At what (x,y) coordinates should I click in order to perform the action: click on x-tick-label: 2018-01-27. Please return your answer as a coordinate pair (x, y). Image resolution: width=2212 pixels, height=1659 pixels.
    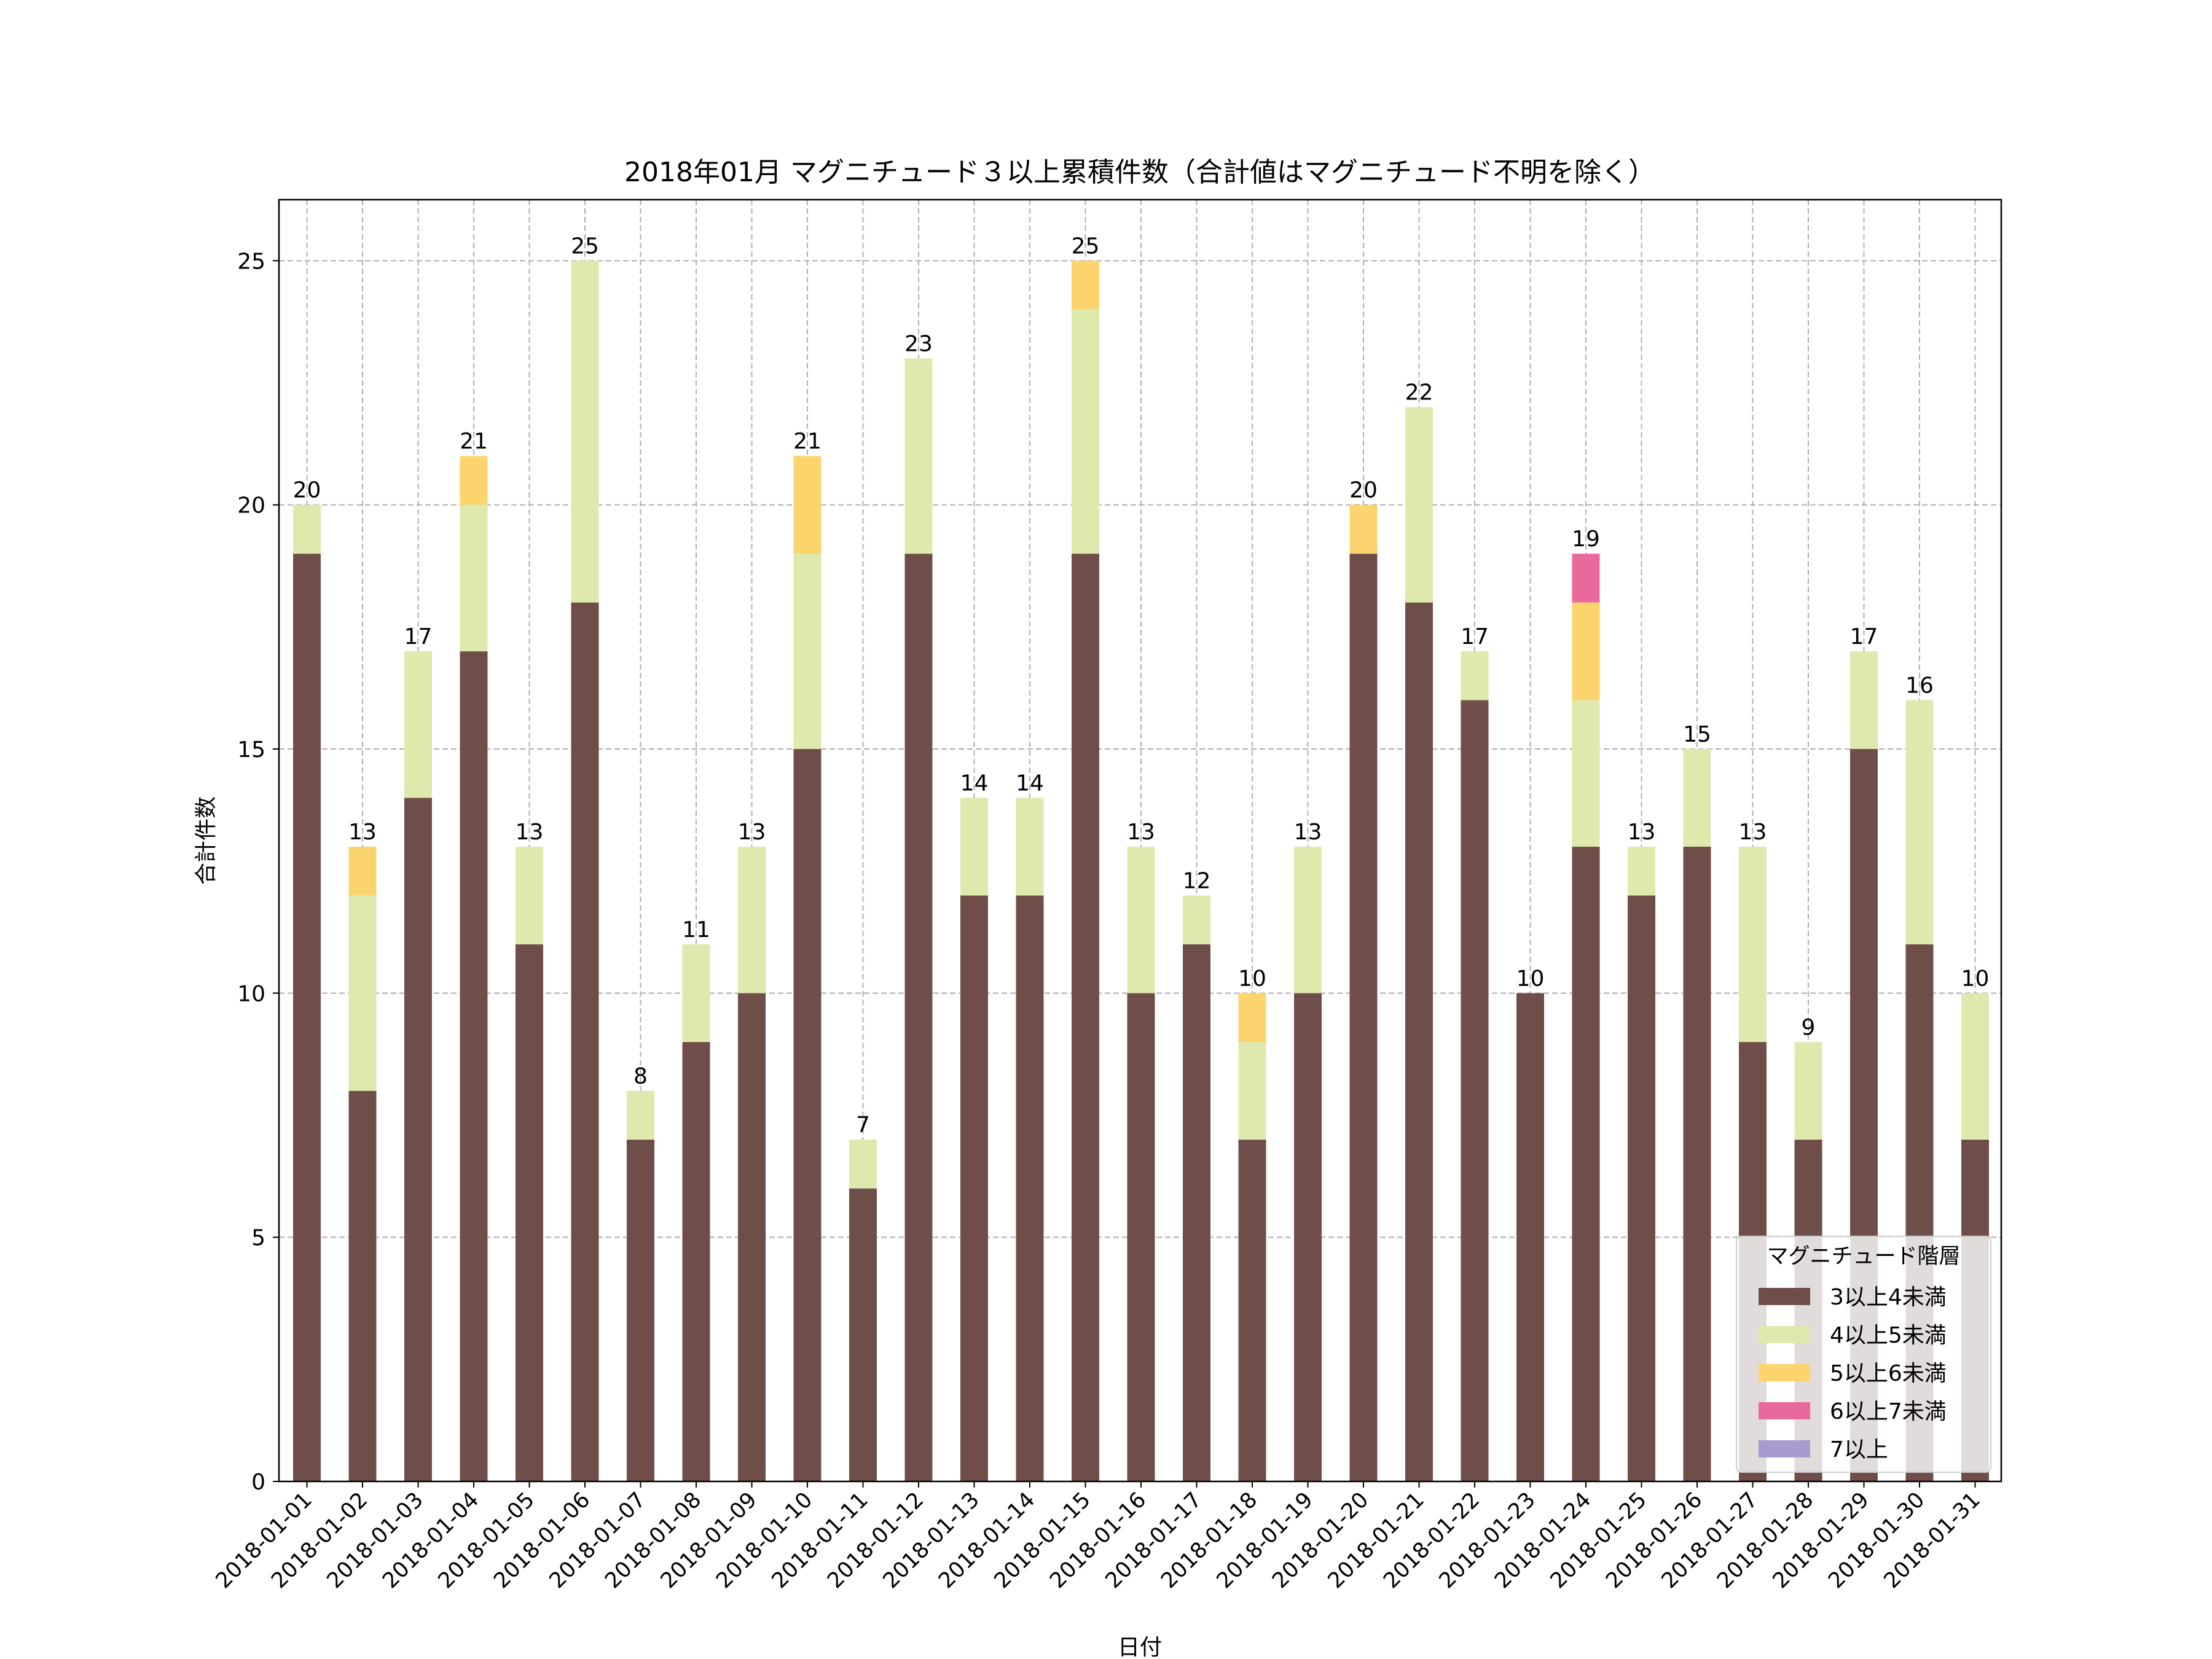
    Looking at the image, I should click on (1710, 1540).